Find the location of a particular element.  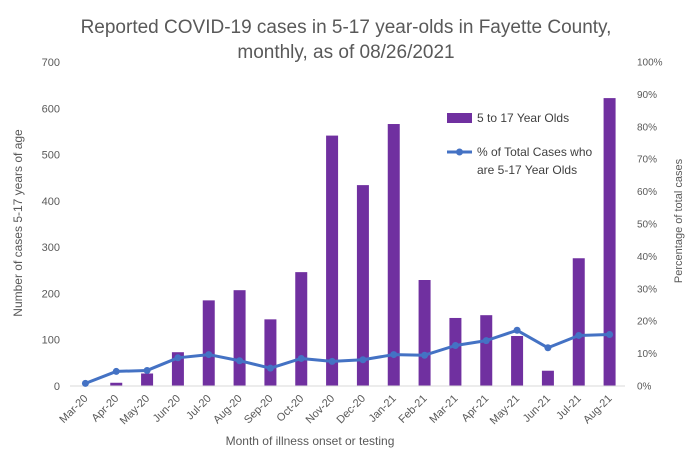

x-tick-label: May-20 is located at coordinates (135, 410).